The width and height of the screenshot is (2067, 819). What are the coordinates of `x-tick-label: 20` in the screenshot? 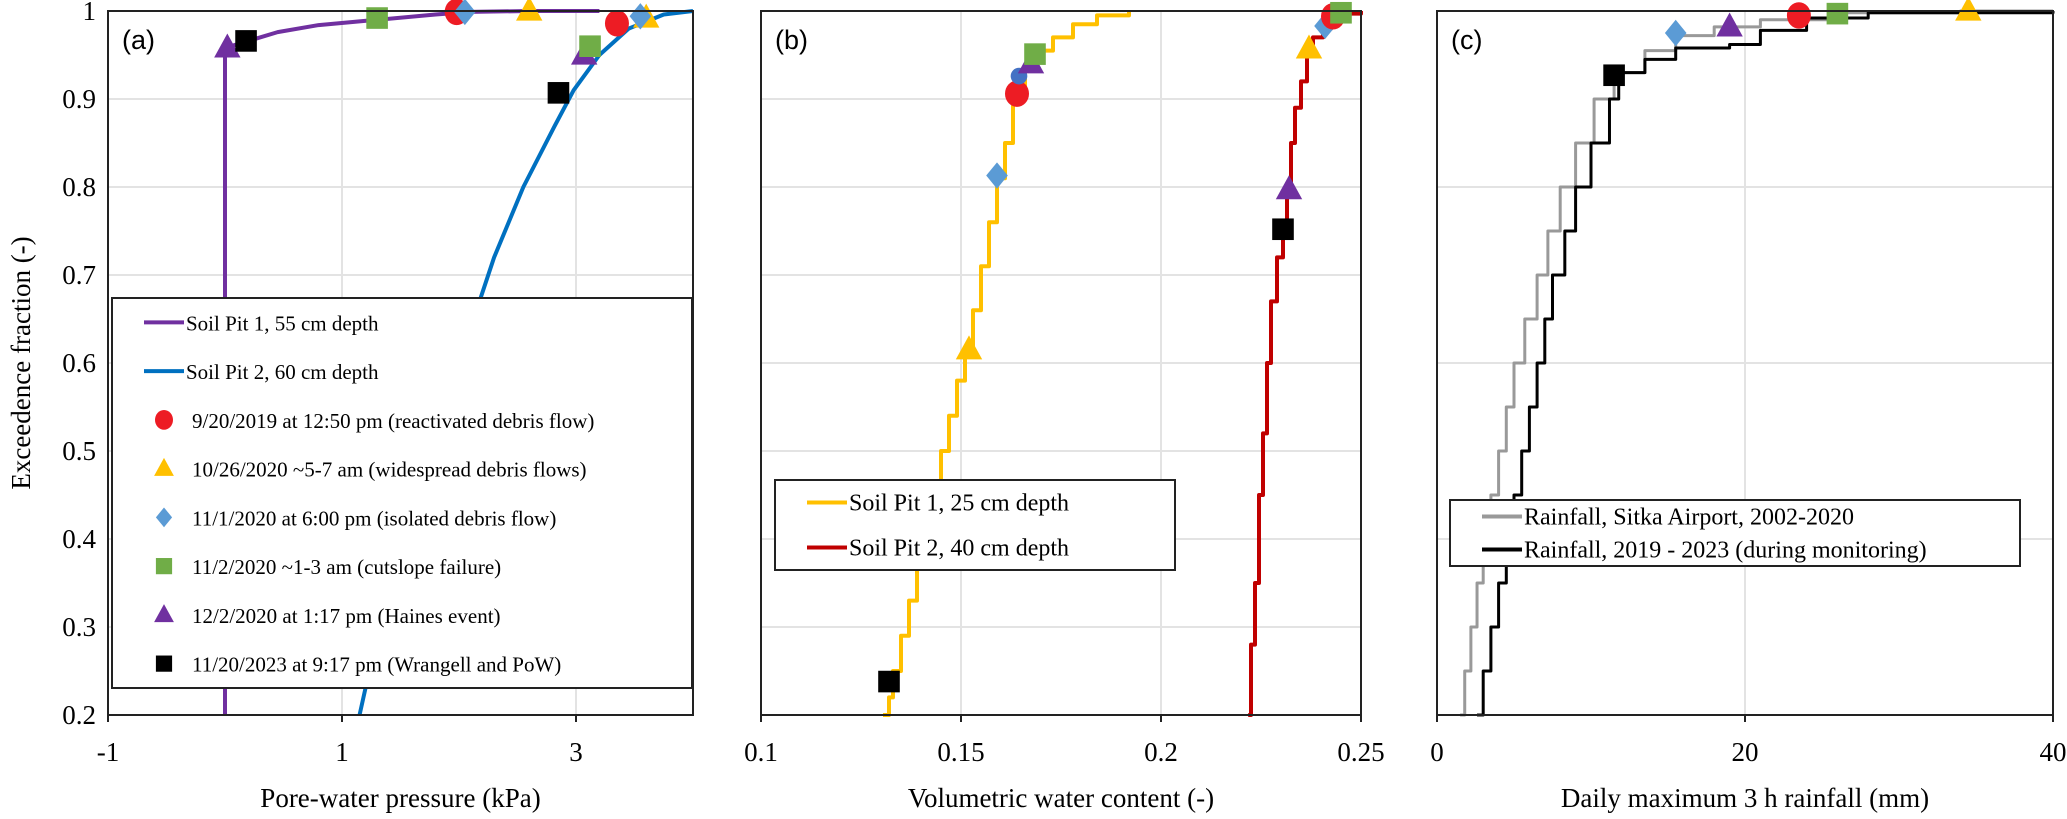 It's located at (1745, 752).